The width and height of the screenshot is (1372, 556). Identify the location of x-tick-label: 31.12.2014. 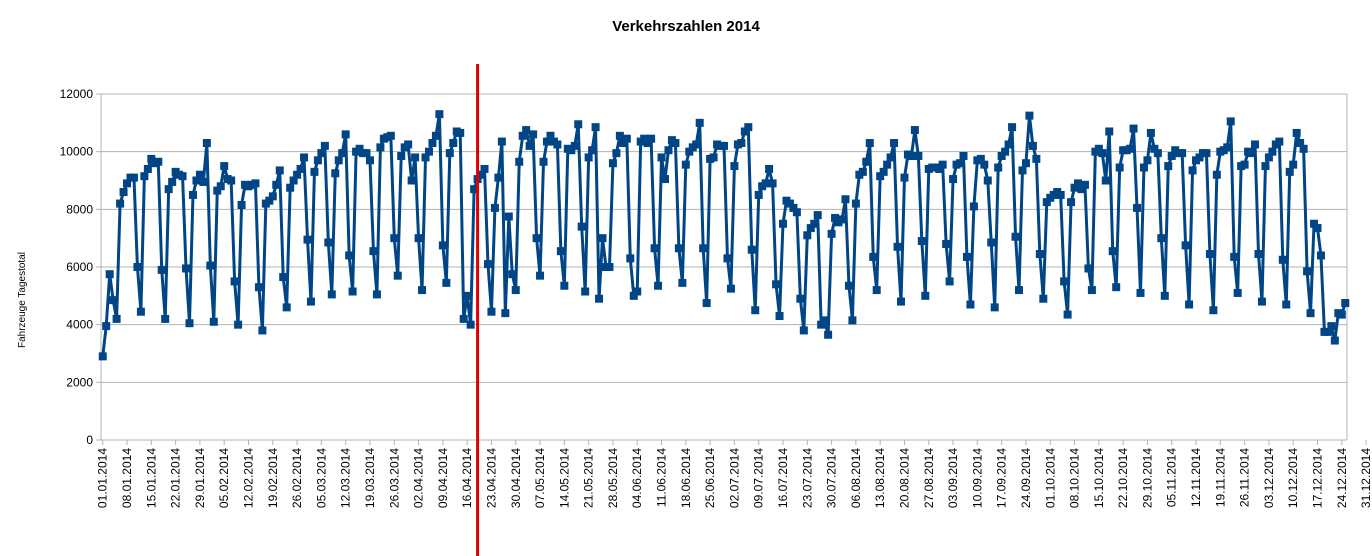
(1365, 478).